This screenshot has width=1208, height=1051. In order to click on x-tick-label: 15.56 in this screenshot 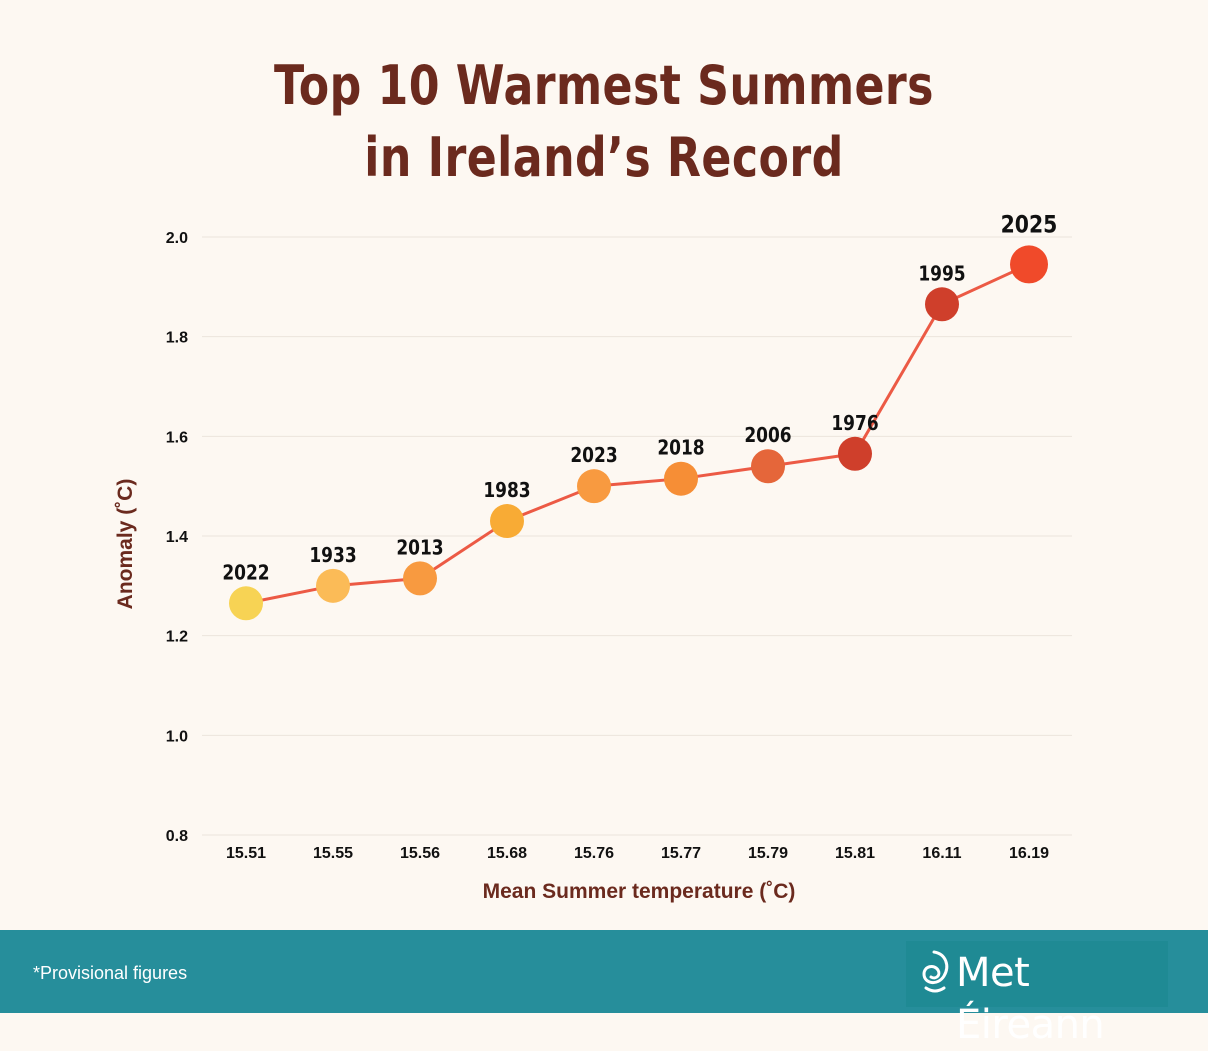, I will do `click(420, 853)`.